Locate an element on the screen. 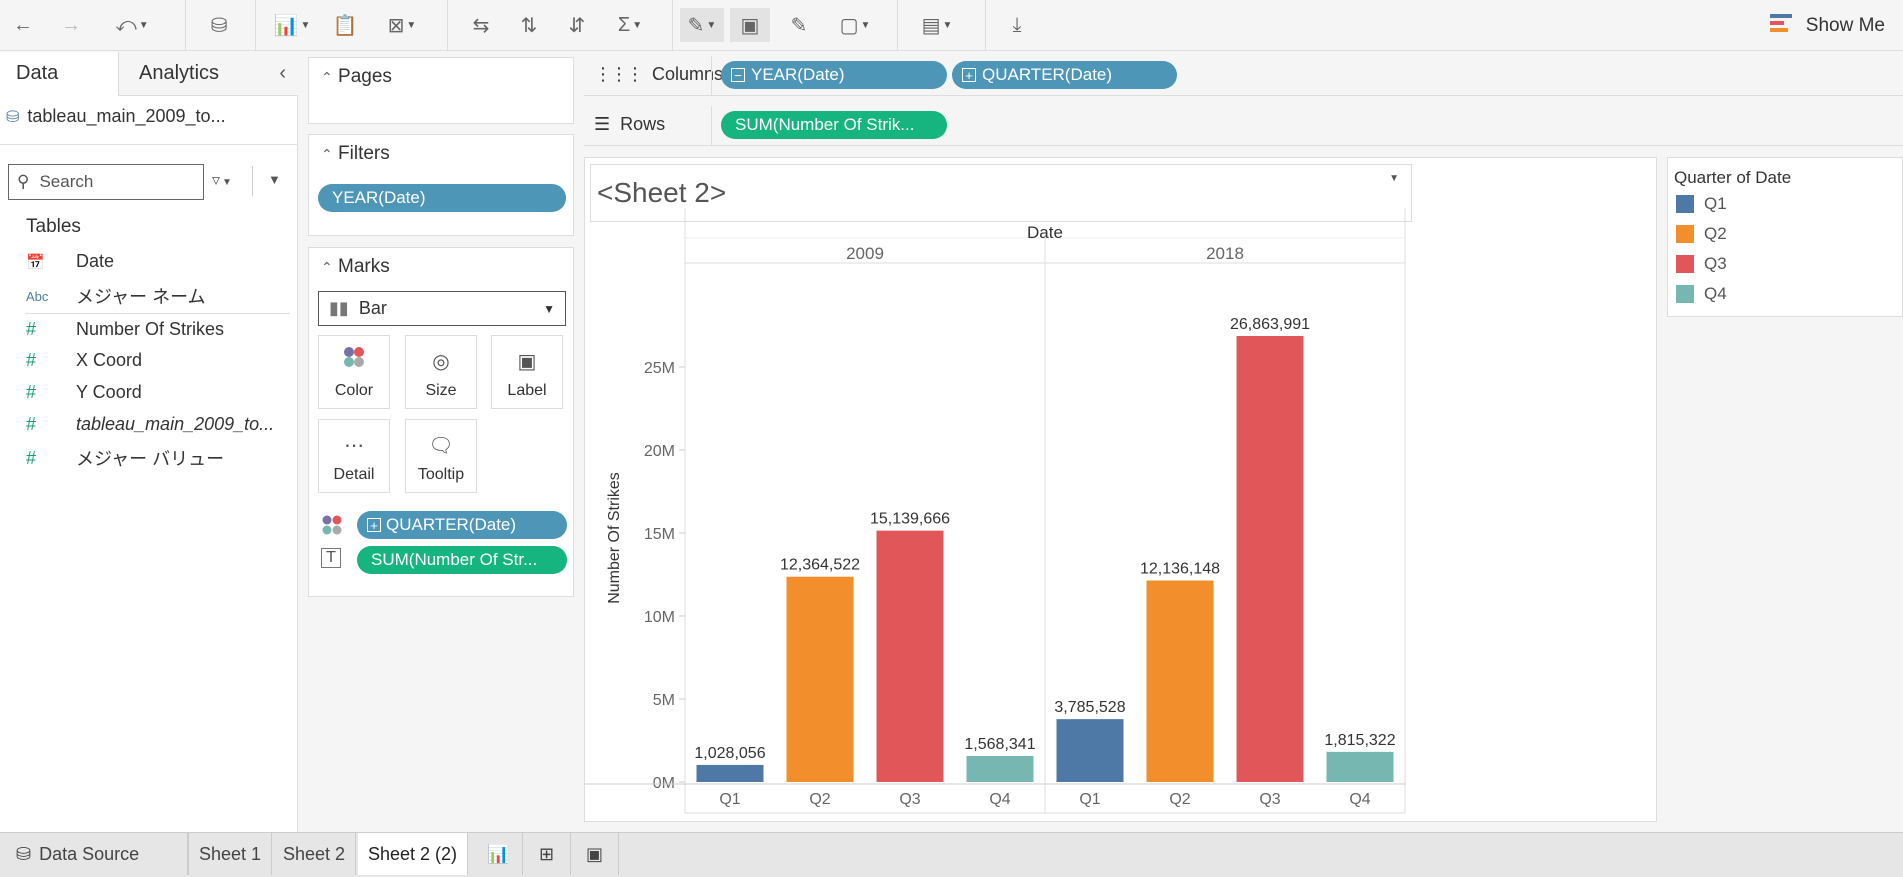  label-button: ▣ Label is located at coordinates (527, 372).